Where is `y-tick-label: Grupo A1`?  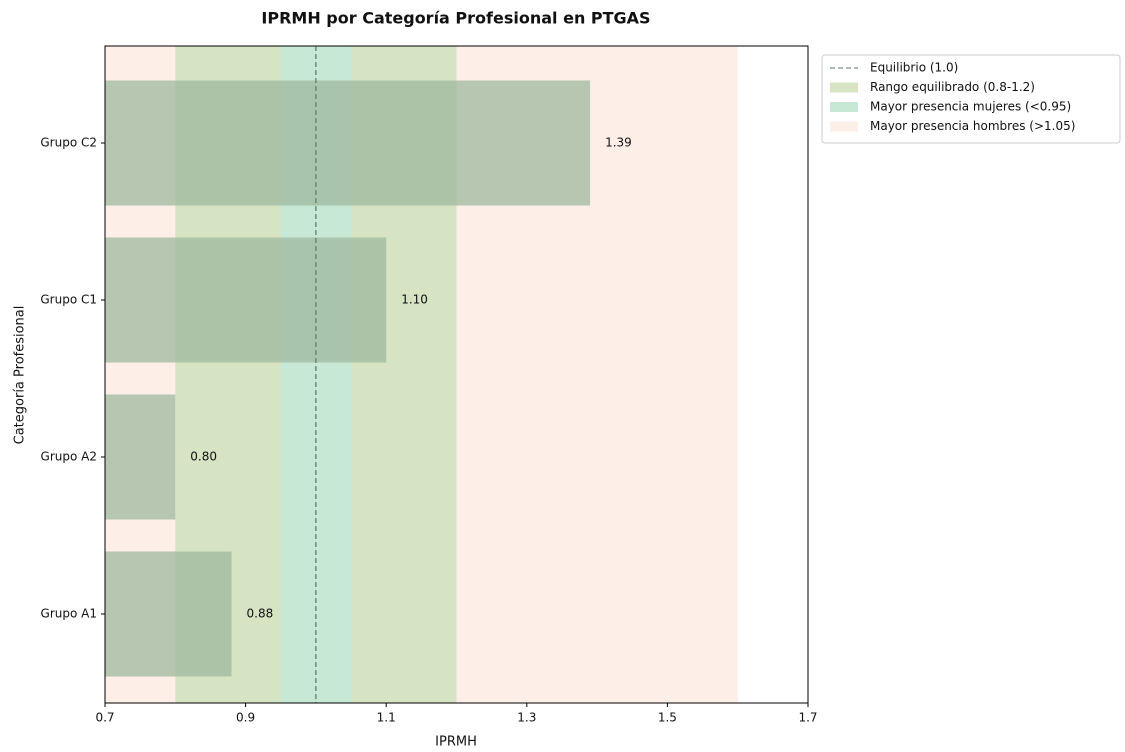 y-tick-label: Grupo A1 is located at coordinates (69, 614).